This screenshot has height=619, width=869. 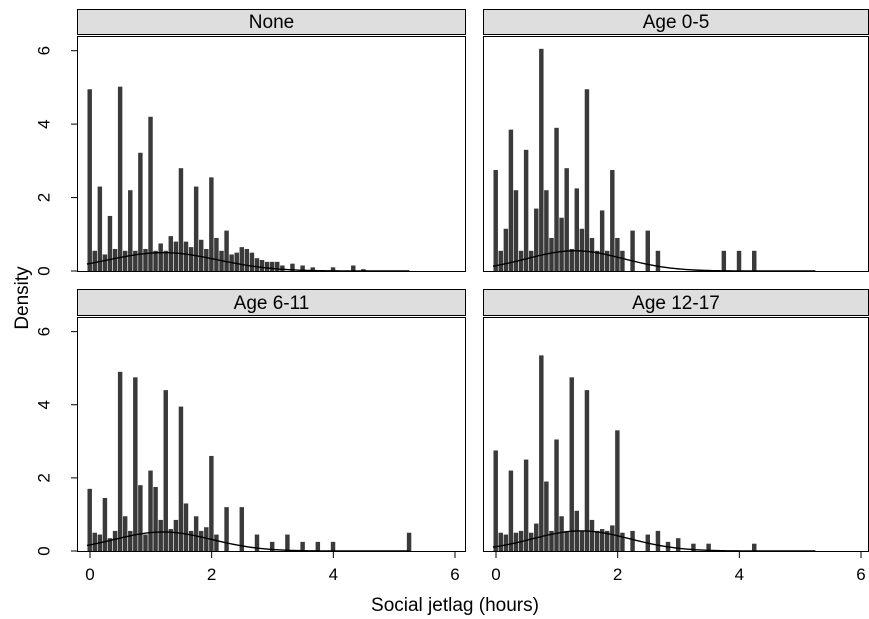 What do you see at coordinates (676, 22) in the screenshot?
I see `panel-title: Age 0-5` at bounding box center [676, 22].